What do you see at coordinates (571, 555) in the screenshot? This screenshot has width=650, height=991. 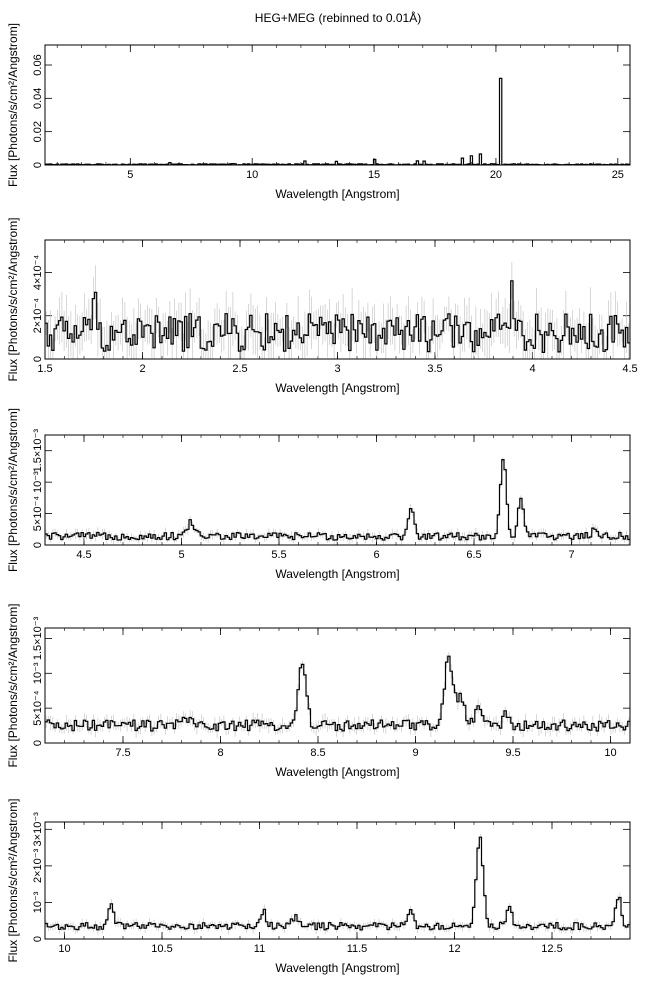 I see `x-tick-label: 7` at bounding box center [571, 555].